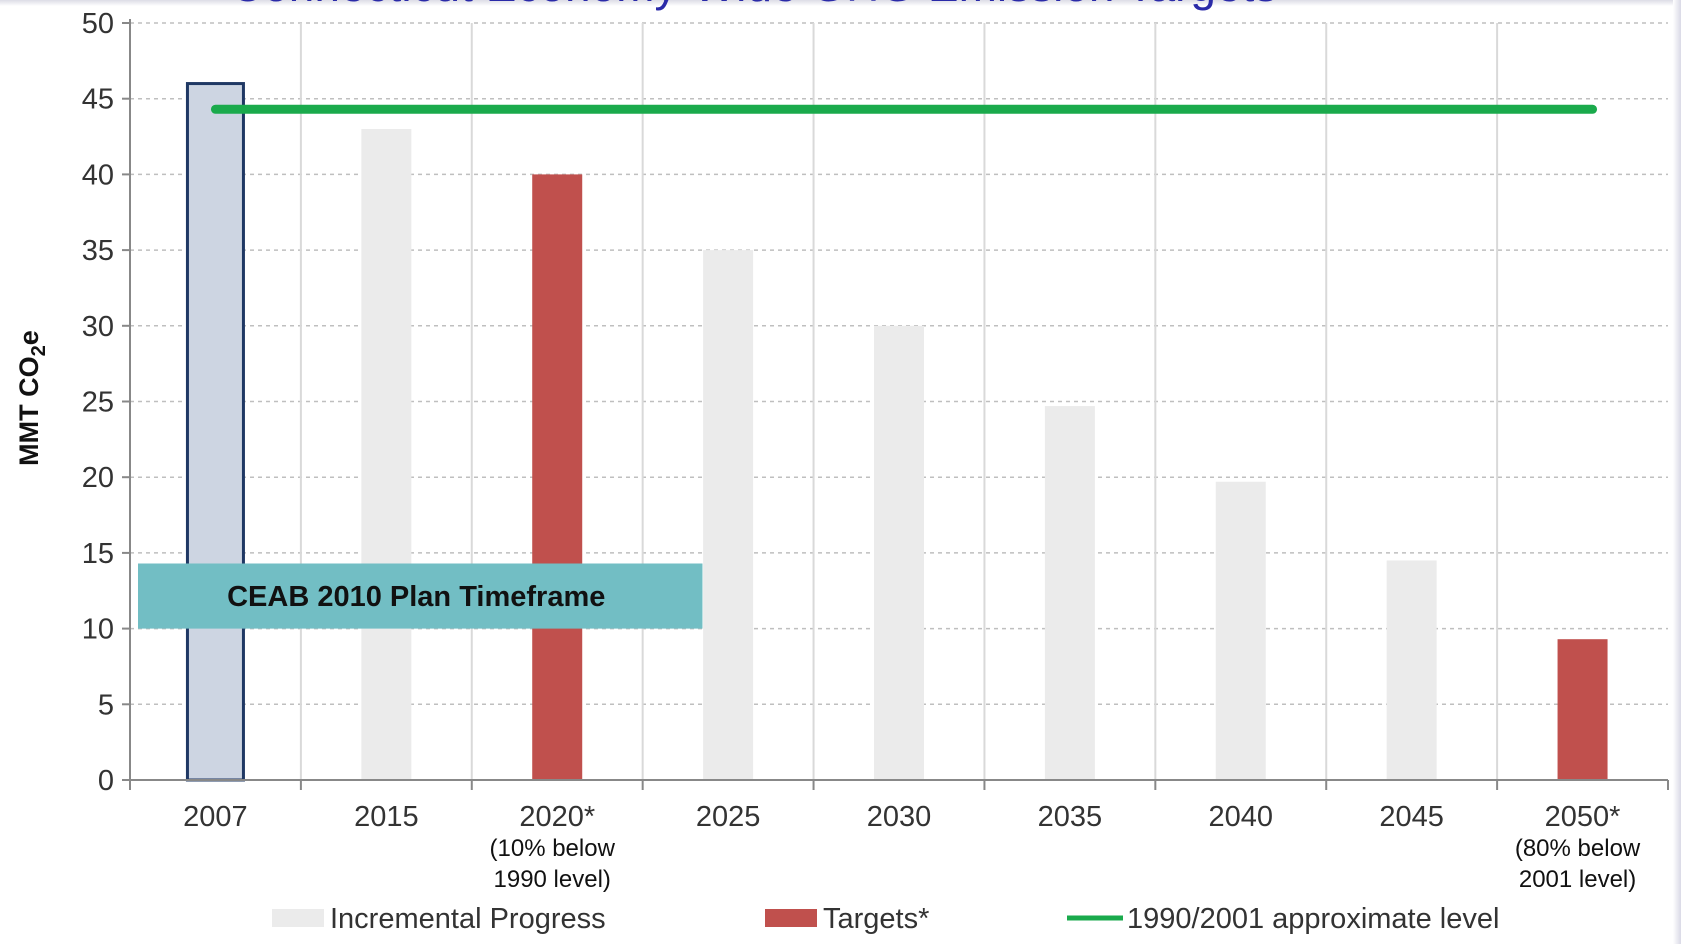 The height and width of the screenshot is (944, 1681). What do you see at coordinates (298, 918) in the screenshot?
I see `legend-incremental-swatch` at bounding box center [298, 918].